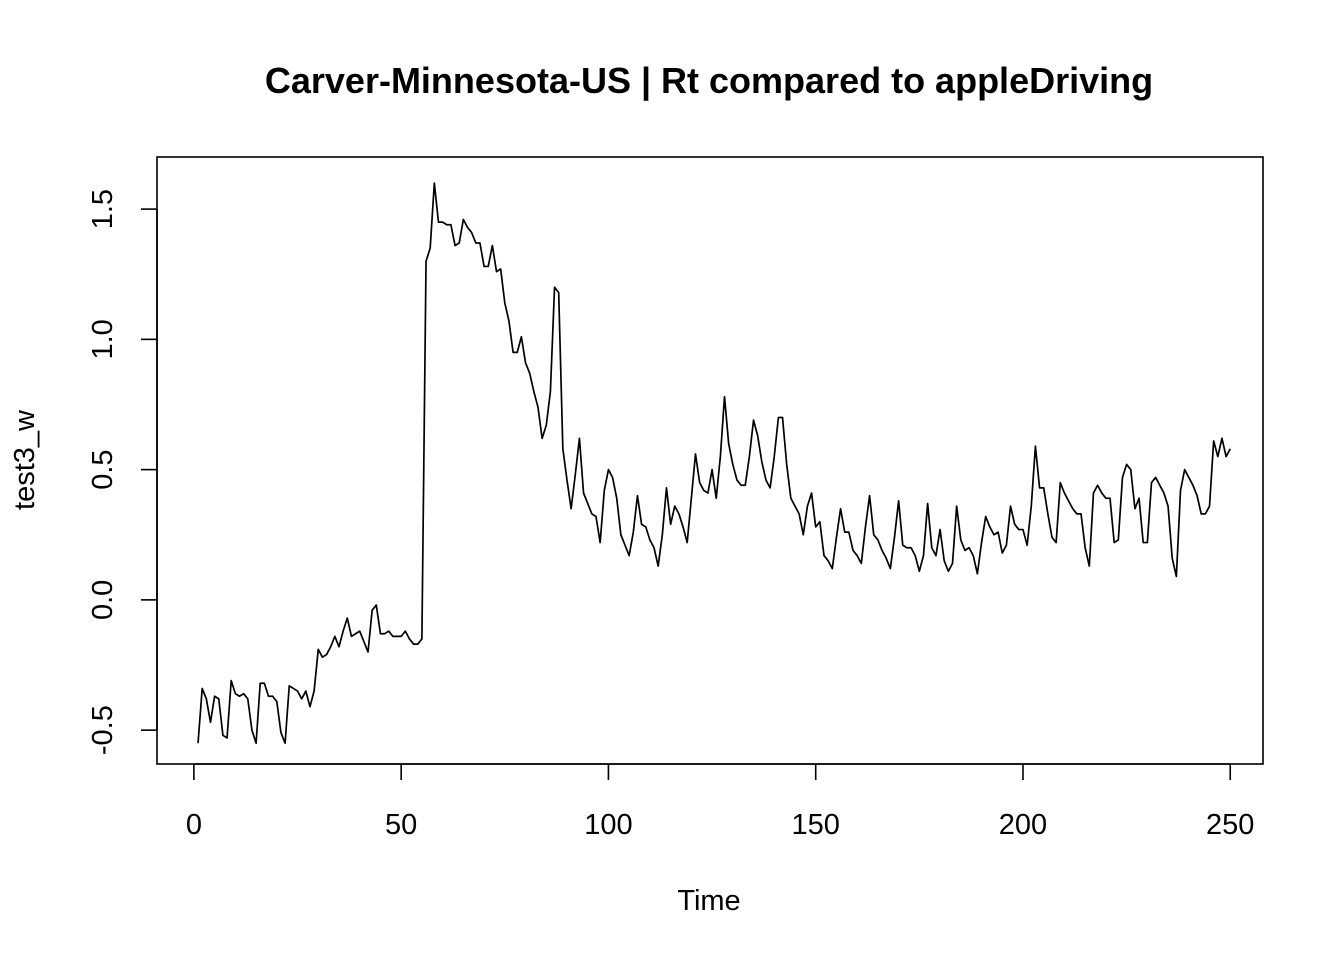 Image resolution: width=1344 pixels, height=960 pixels. What do you see at coordinates (122, 472) in the screenshot?
I see `y-axis: -0.5 0.0 0.5 1.0 1.5` at bounding box center [122, 472].